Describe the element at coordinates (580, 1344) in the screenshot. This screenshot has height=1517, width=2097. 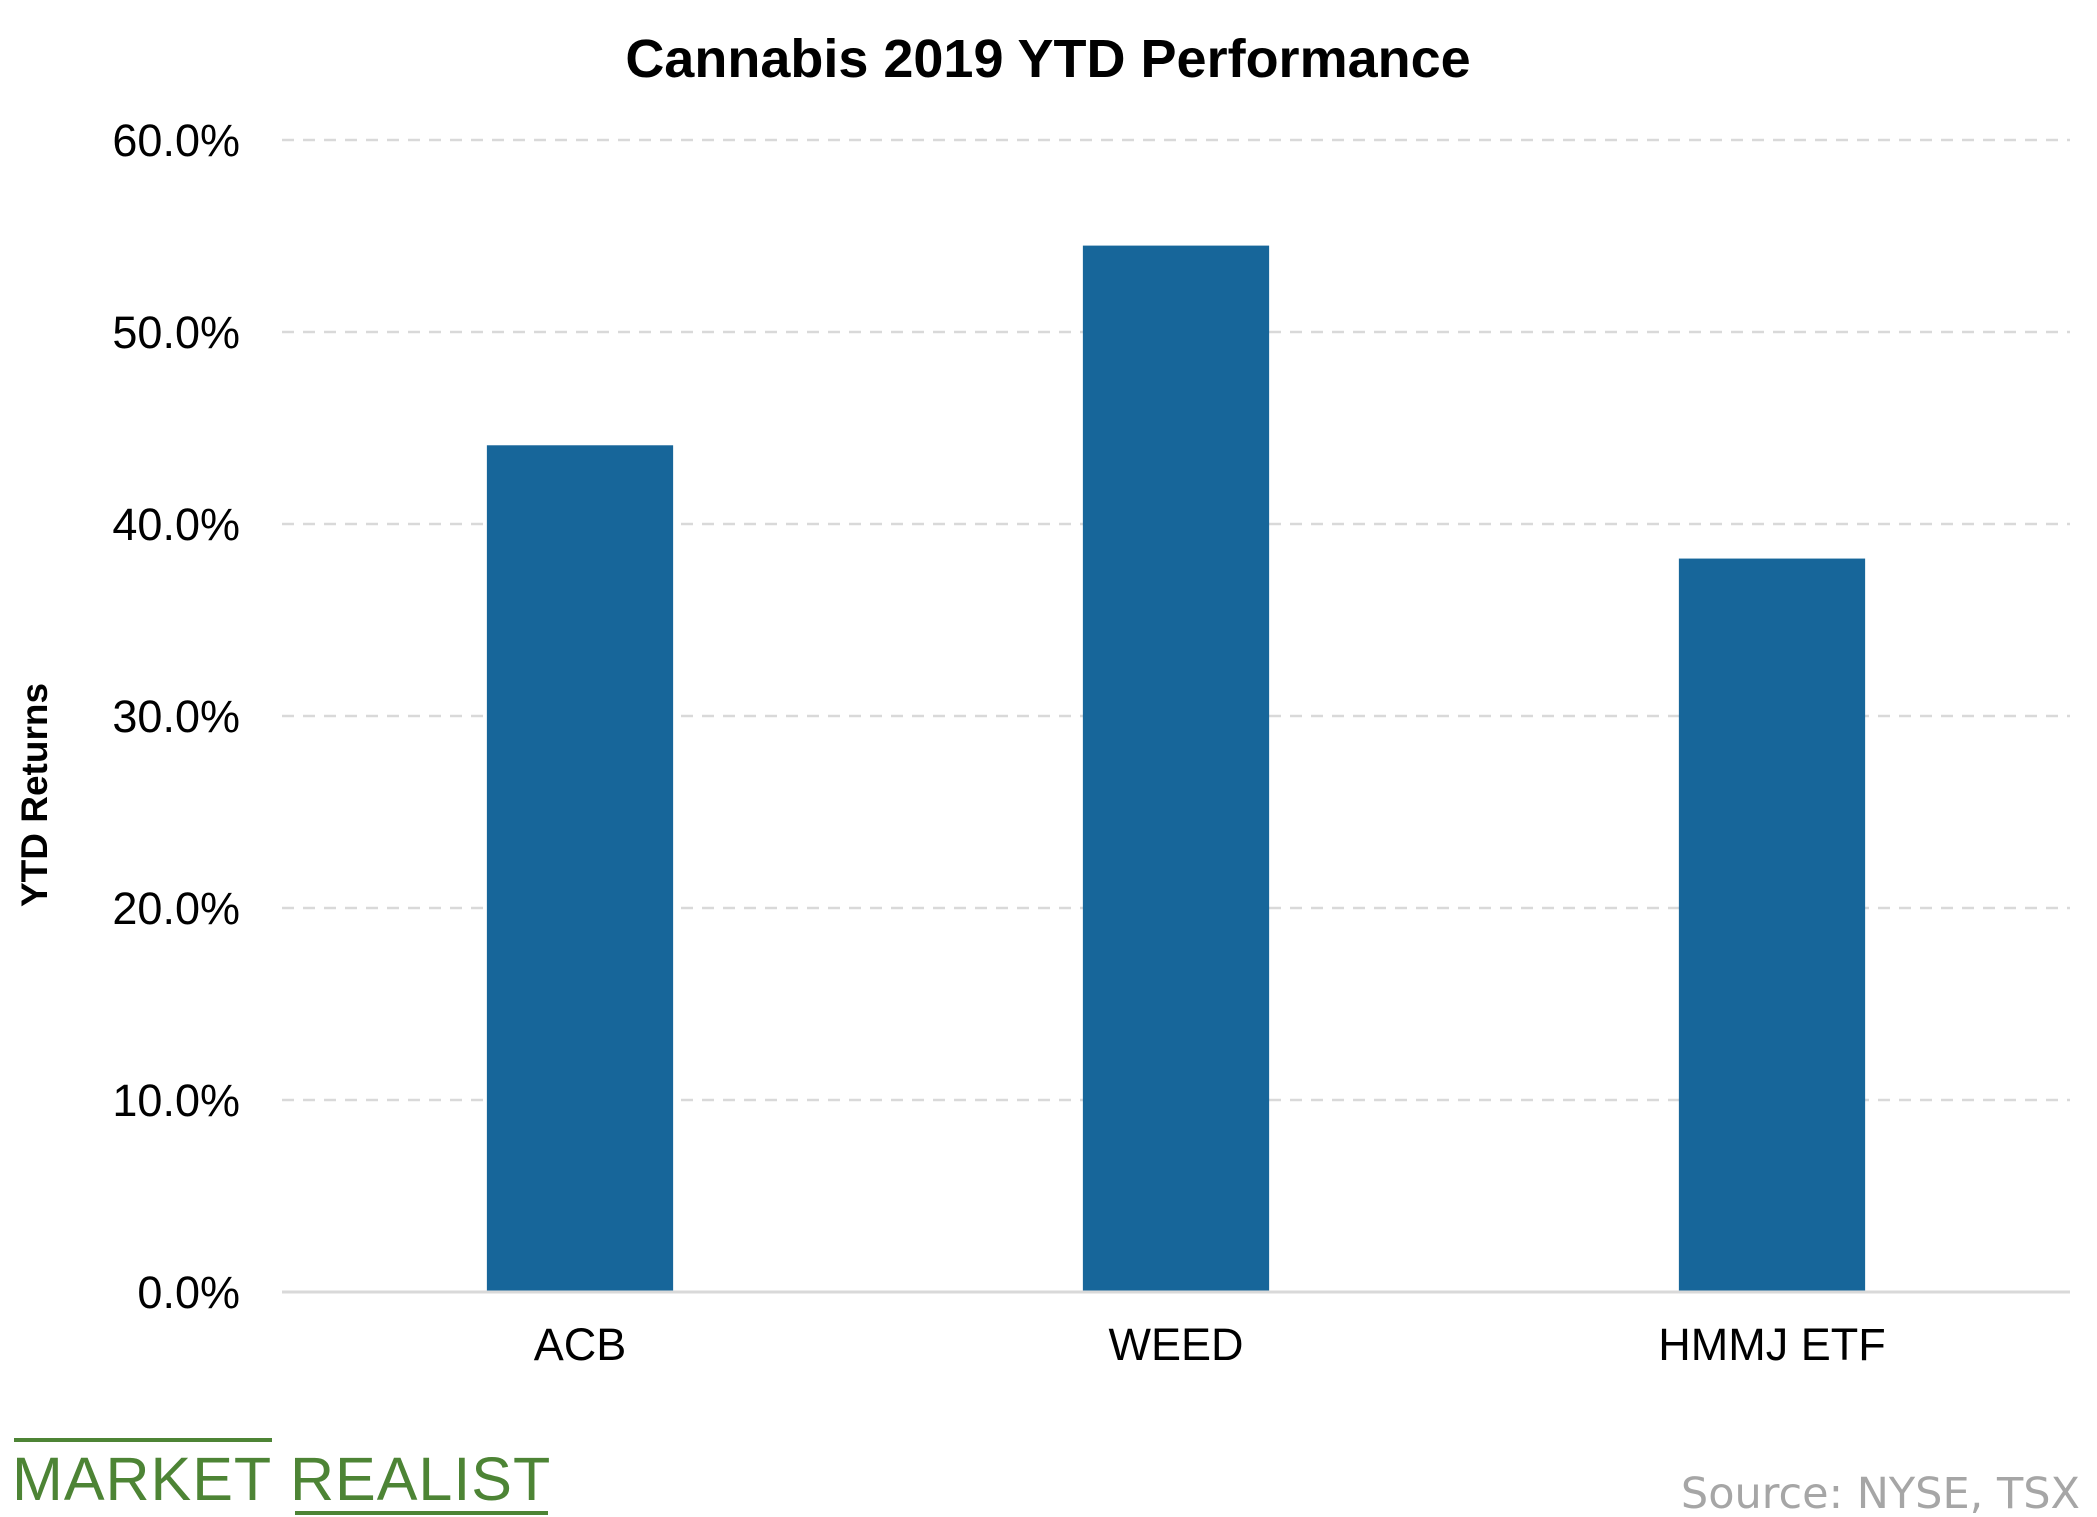
I see `x-tick-label: ACB` at that location.